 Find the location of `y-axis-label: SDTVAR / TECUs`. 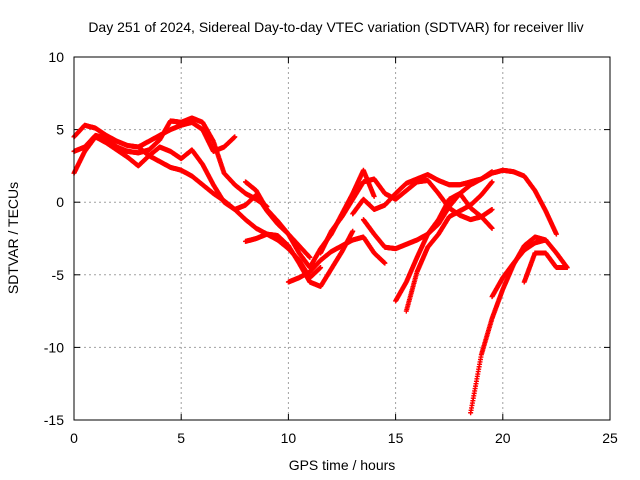

y-axis-label: SDTVAR / TECUs is located at coordinates (13, 238).